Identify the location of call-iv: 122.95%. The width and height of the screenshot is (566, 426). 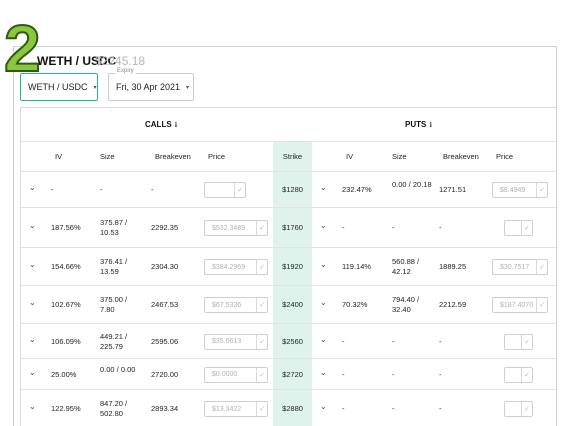
(66, 408).